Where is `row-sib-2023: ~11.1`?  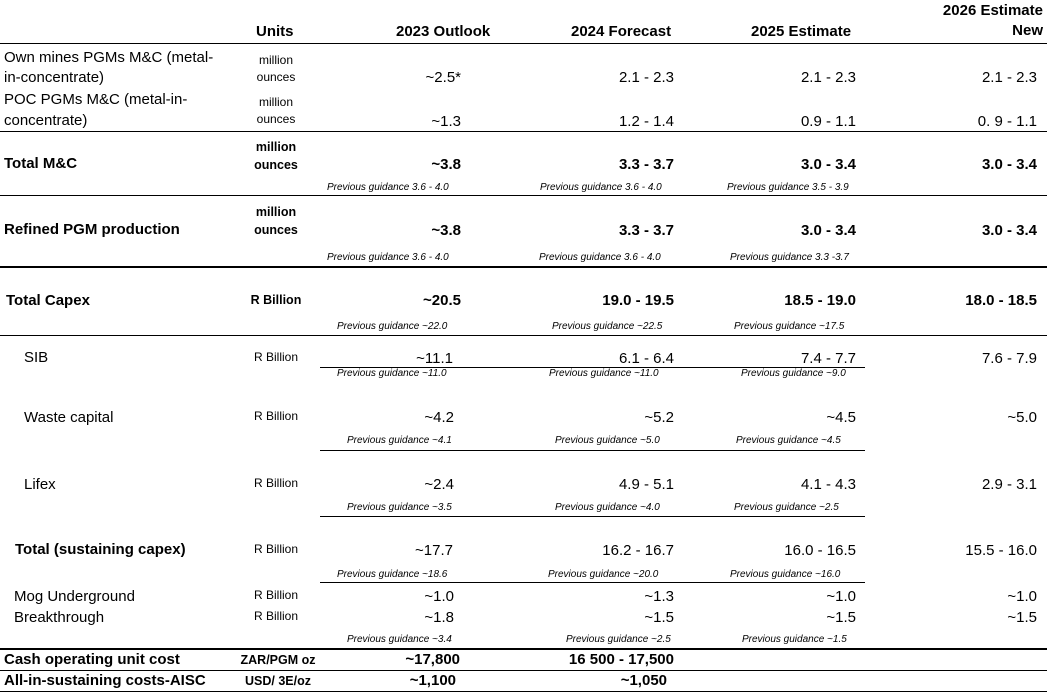 row-sib-2023: ~11.1 is located at coordinates (434, 358).